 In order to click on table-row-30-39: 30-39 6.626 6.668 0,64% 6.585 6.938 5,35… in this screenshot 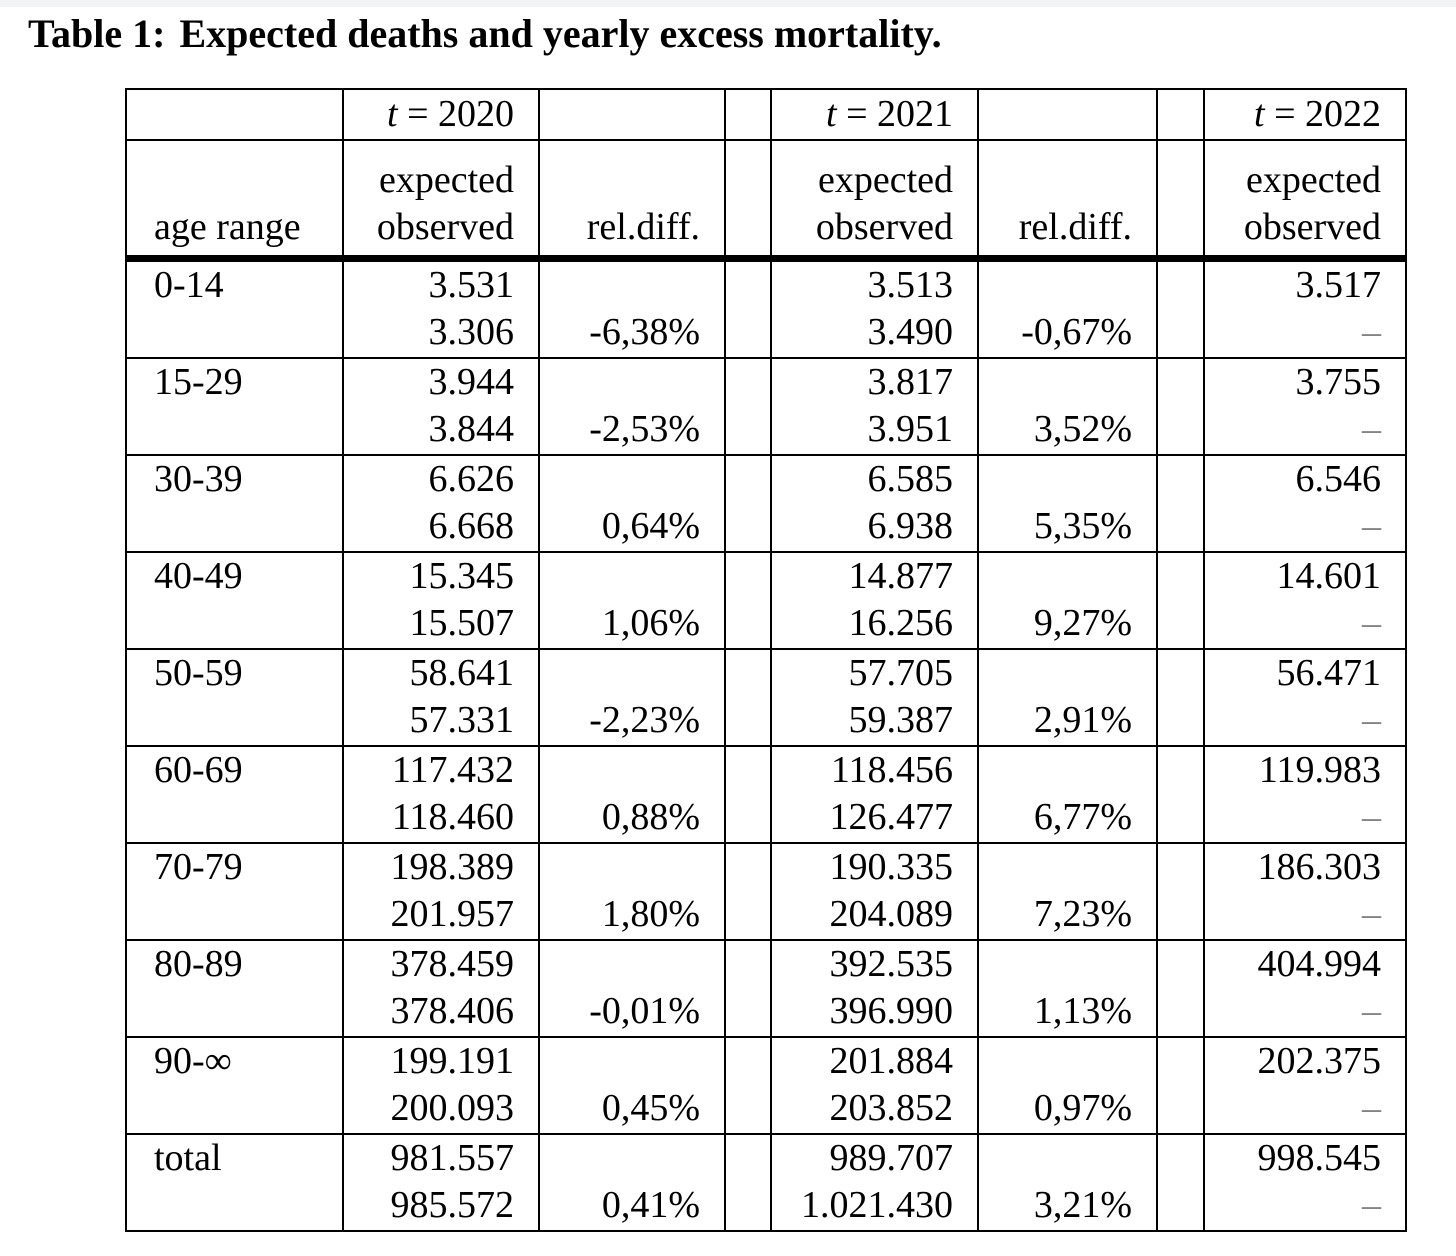, I will do `click(766, 503)`.